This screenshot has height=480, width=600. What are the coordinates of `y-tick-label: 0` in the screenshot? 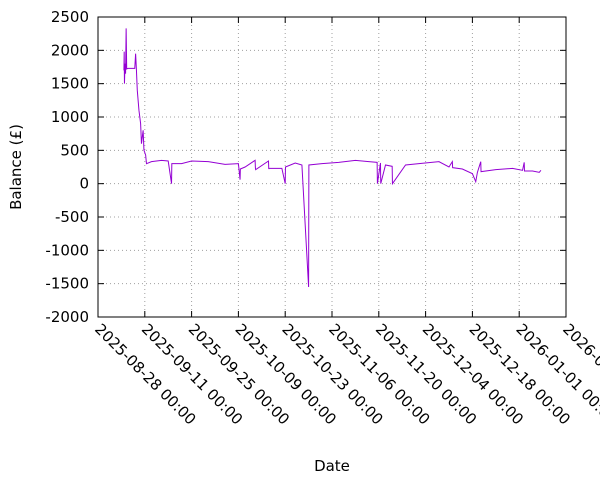 It's located at (84, 184).